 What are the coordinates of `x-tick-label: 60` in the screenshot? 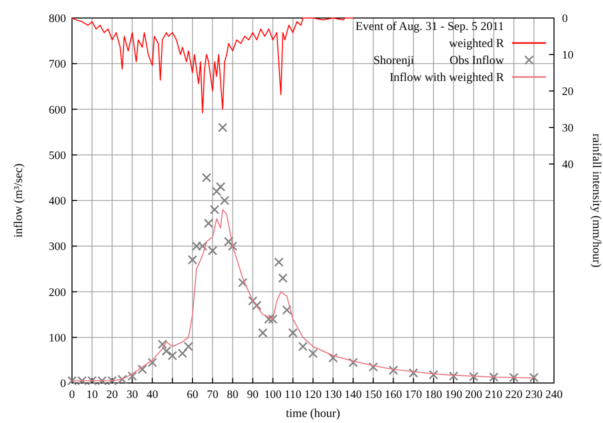 It's located at (192, 395).